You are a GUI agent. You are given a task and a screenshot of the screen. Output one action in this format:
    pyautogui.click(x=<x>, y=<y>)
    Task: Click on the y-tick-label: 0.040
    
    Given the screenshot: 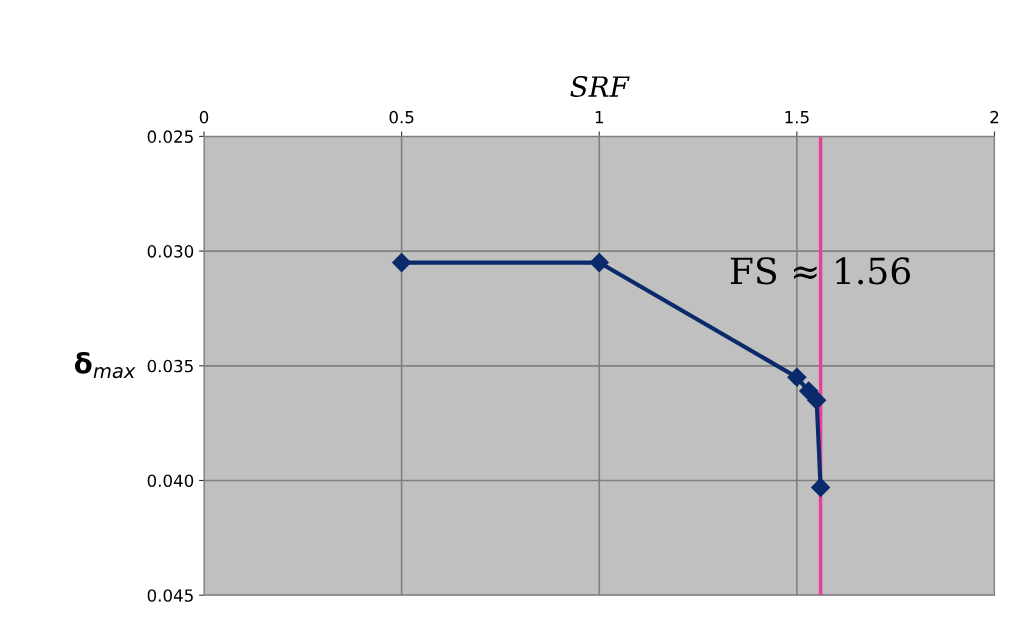 What is the action you would take?
    pyautogui.click(x=170, y=481)
    